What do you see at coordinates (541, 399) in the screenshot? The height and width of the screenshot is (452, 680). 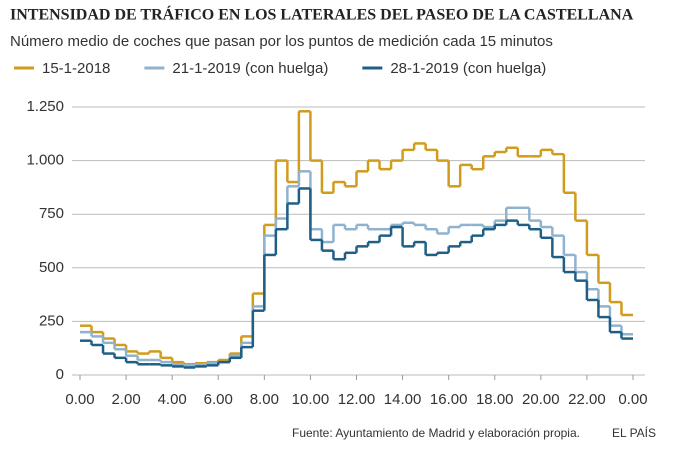 I see `x-tick-label: 20.00` at bounding box center [541, 399].